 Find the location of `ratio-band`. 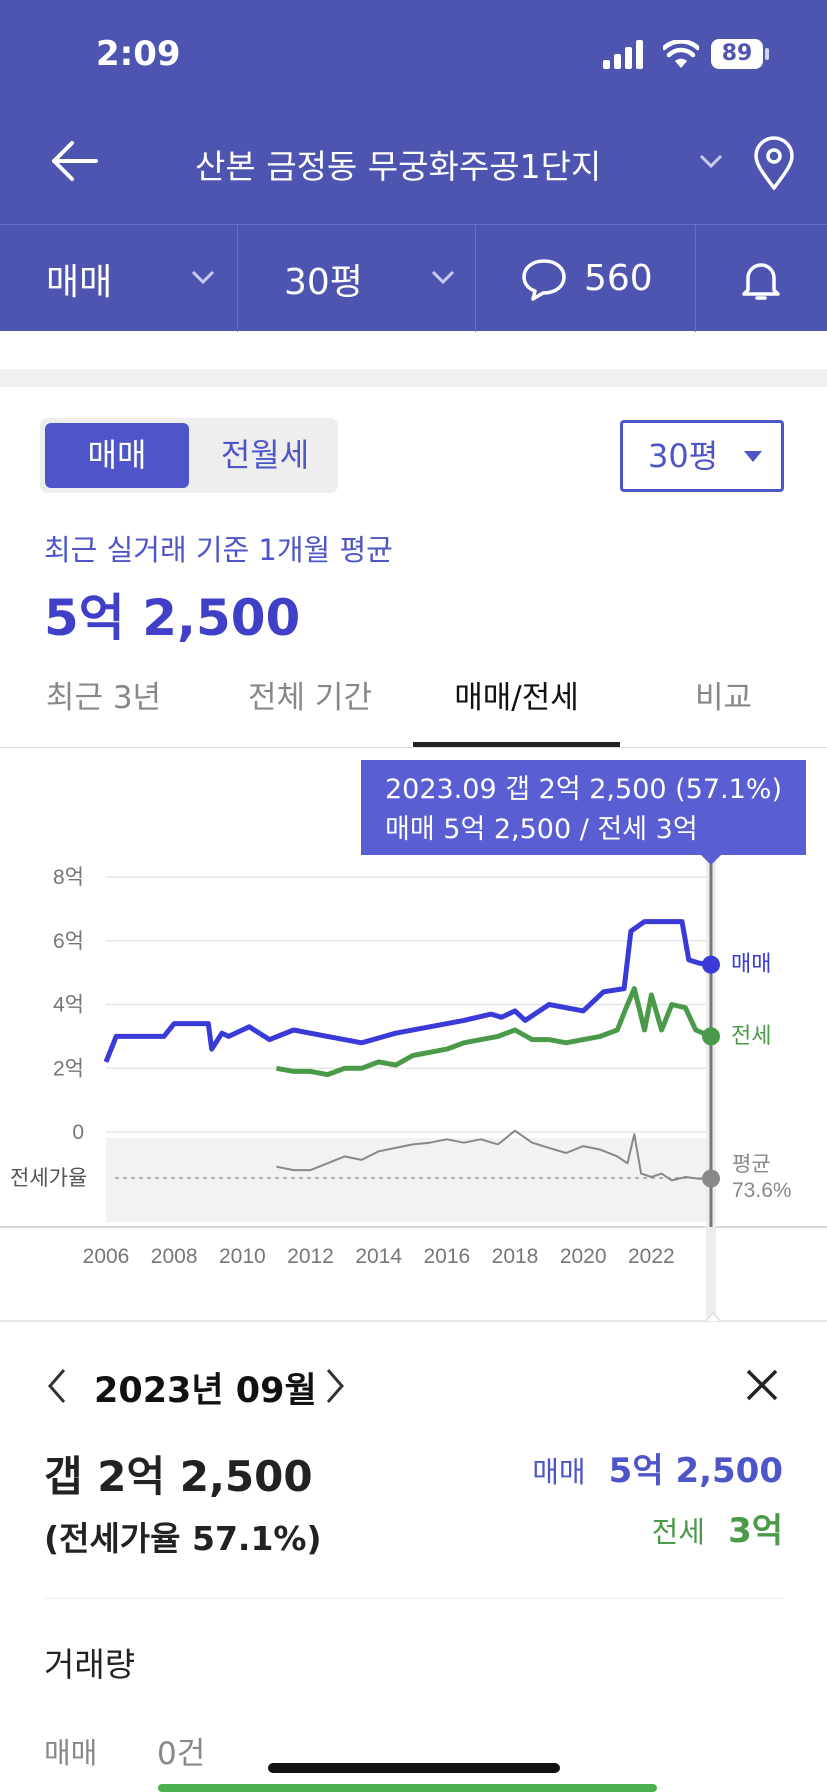

ratio-band is located at coordinates (408, 1180).